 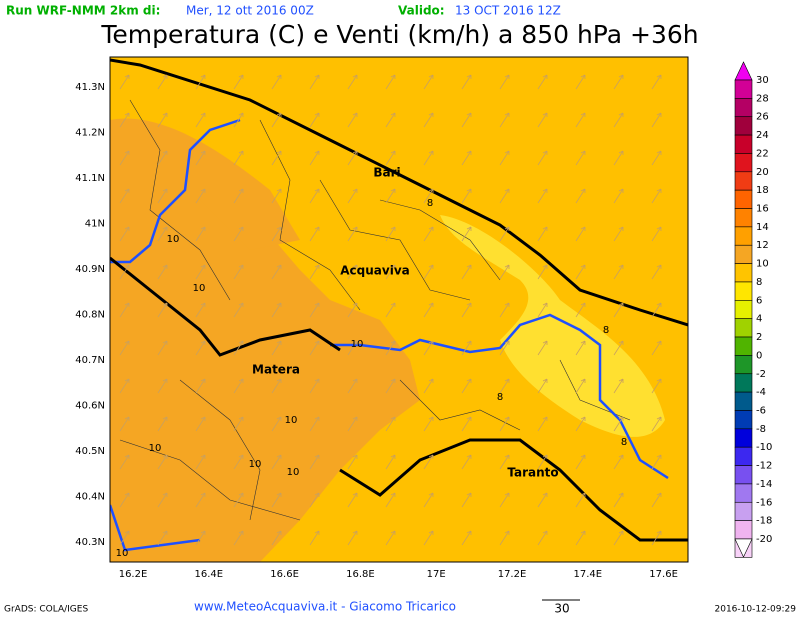 I want to click on colorbar-label: 2, so click(x=759, y=337).